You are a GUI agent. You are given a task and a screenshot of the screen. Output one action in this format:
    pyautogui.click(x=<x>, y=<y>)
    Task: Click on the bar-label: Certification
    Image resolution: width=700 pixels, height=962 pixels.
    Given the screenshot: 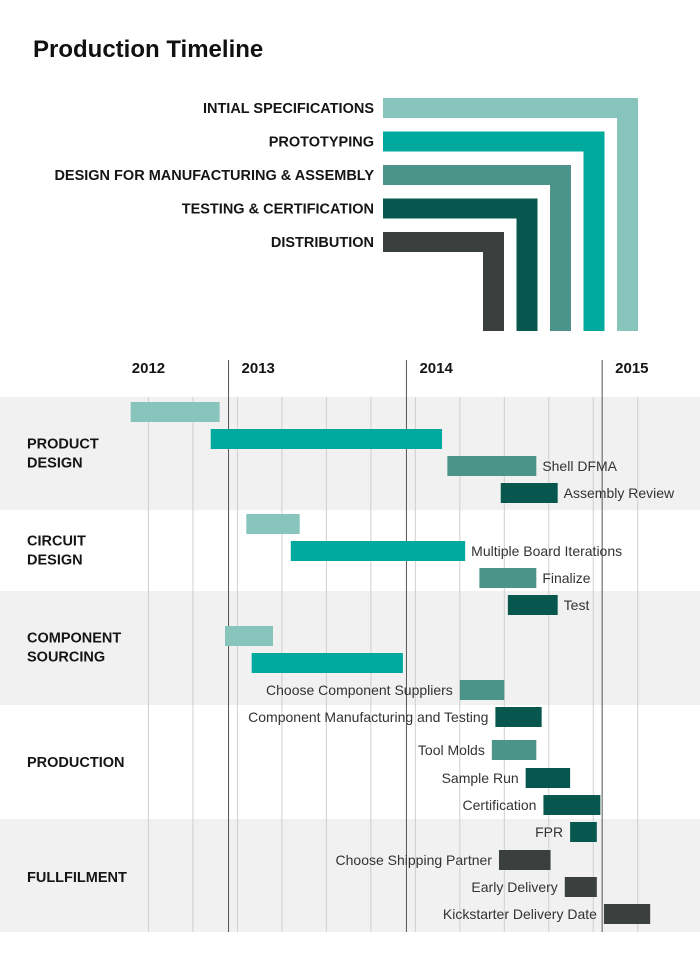 What is the action you would take?
    pyautogui.click(x=500, y=805)
    